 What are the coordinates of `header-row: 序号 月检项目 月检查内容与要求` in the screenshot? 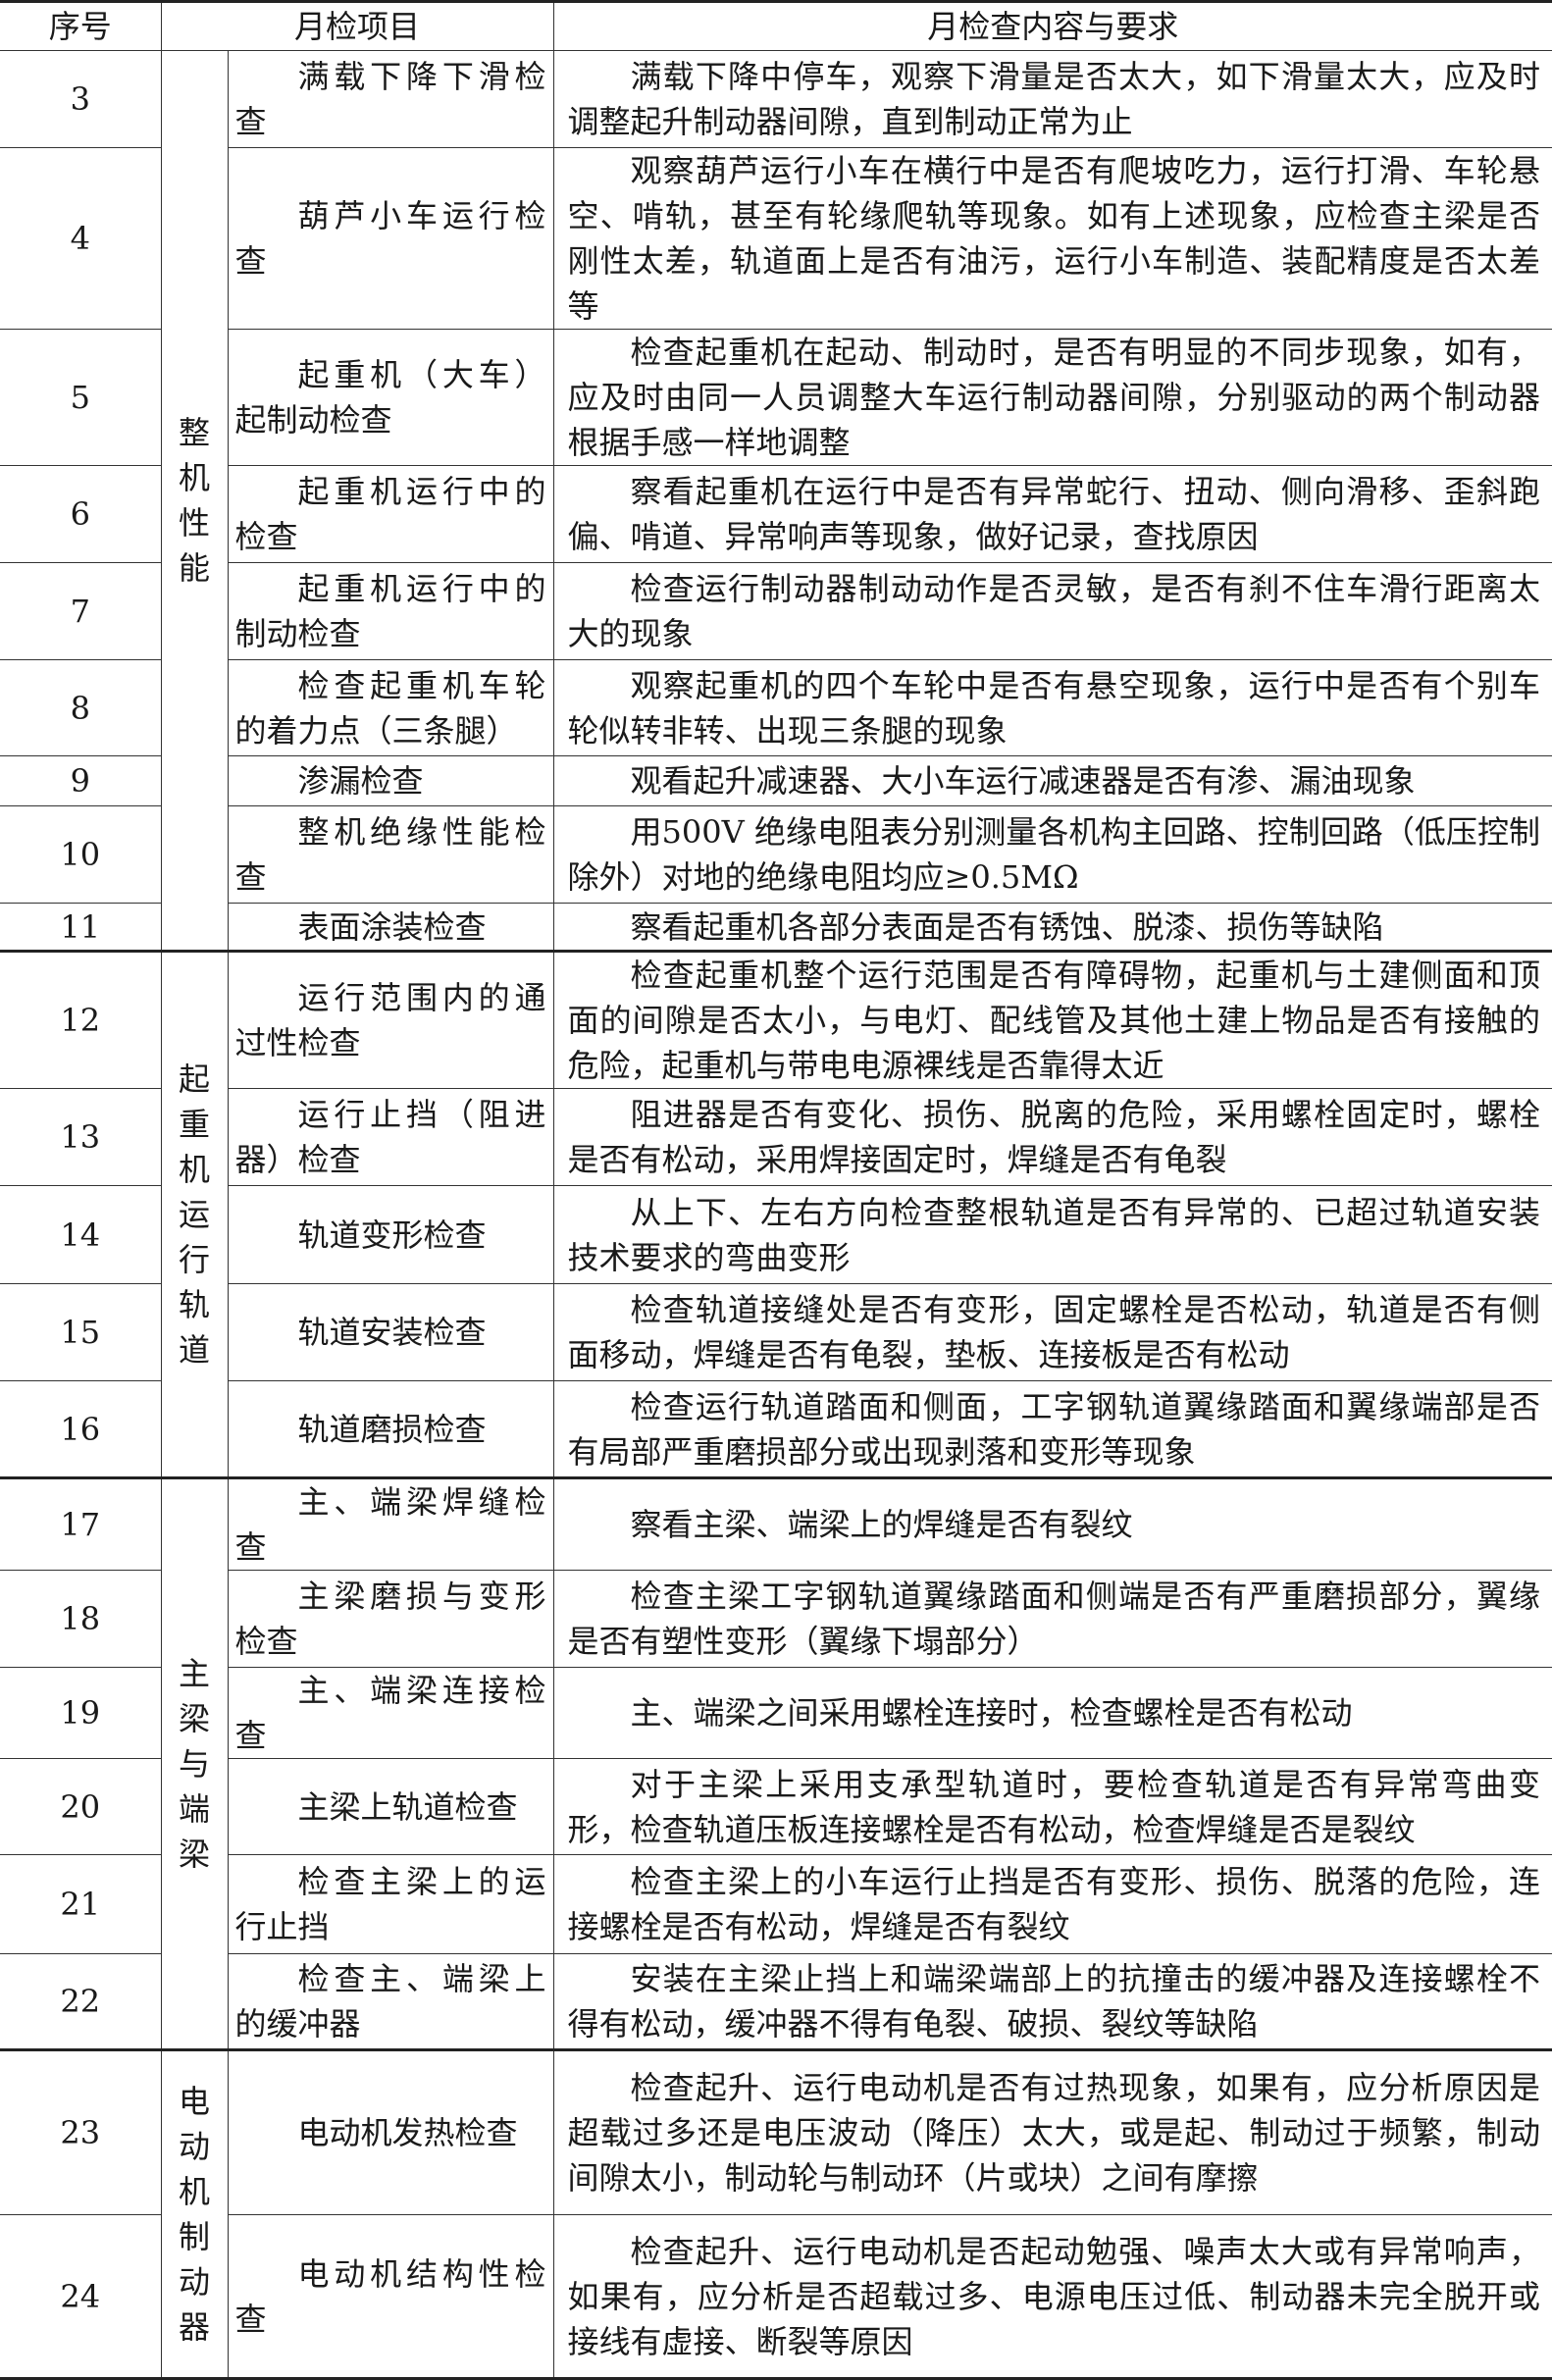 It's located at (776, 26).